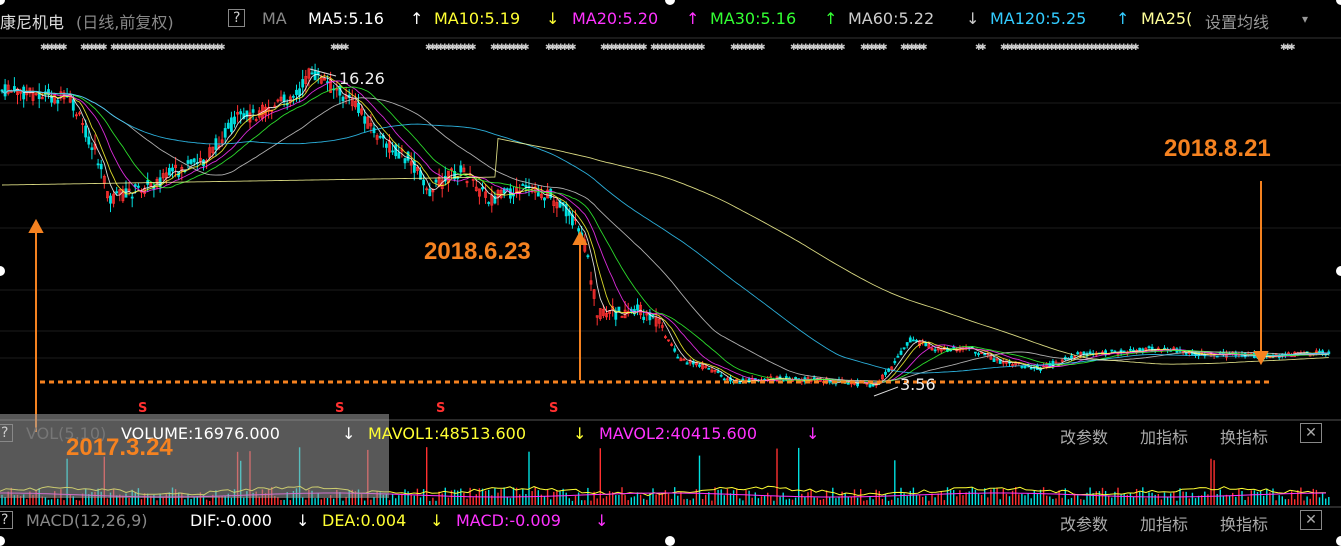 The image size is (1341, 546). What do you see at coordinates (1164, 437) in the screenshot?
I see `volume-add-indicator-button: 加指标` at bounding box center [1164, 437].